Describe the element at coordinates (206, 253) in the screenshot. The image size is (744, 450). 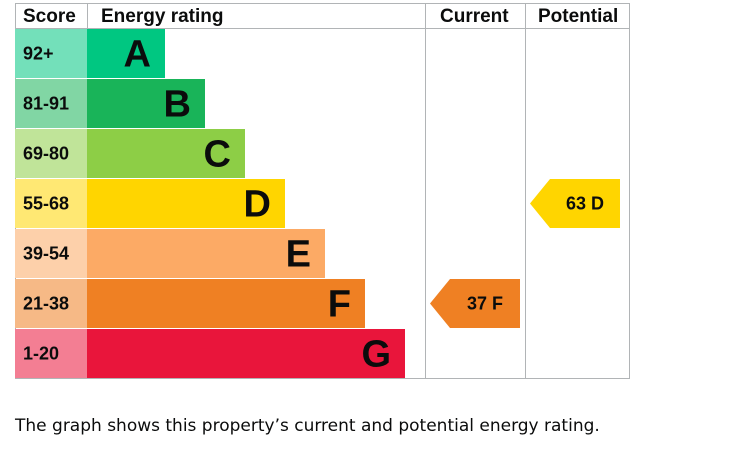
I see `rating-bar-e` at that location.